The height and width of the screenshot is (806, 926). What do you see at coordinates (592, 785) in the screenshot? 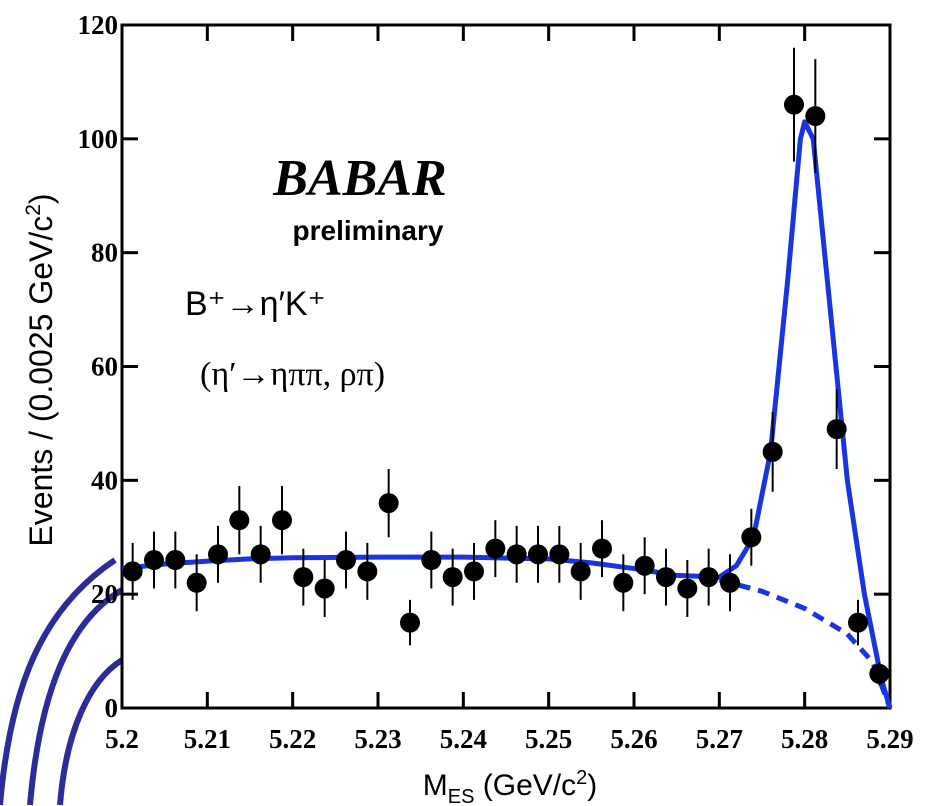
I see `x-label-part: )` at bounding box center [592, 785].